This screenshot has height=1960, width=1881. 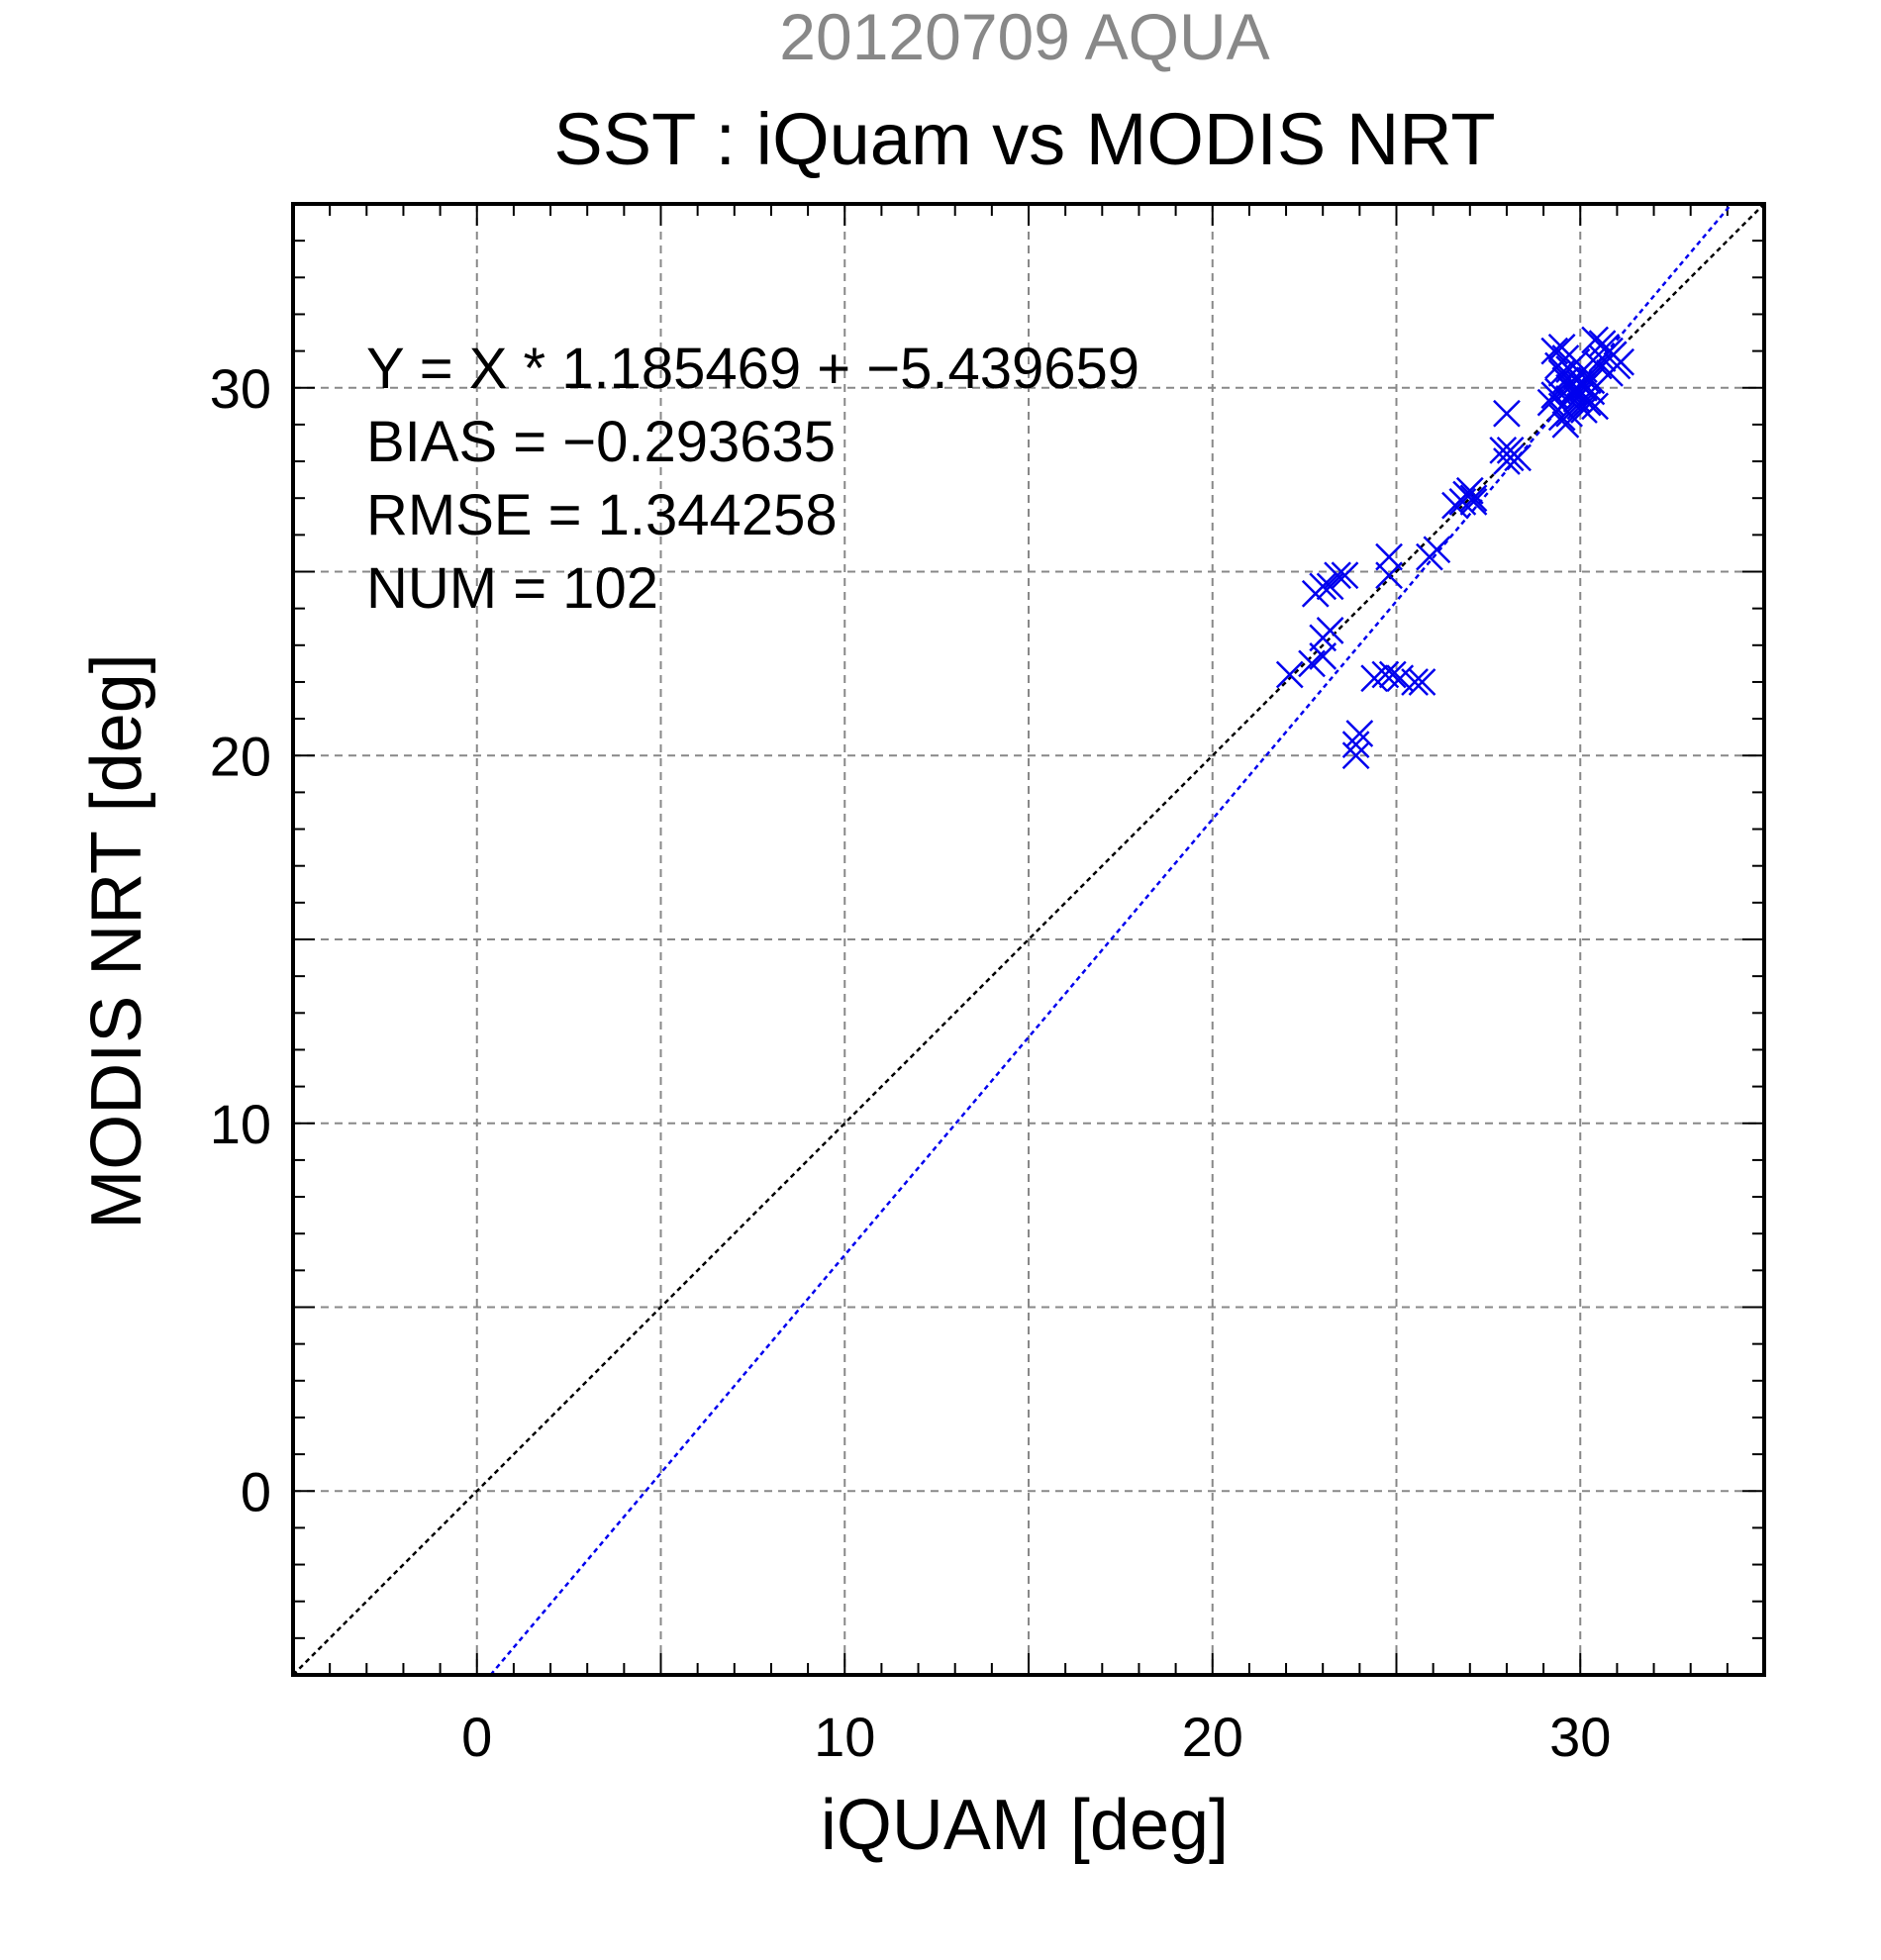 What do you see at coordinates (752, 369) in the screenshot?
I see `fit-equation-text: Y = X * 1.185469 + −5.439659` at bounding box center [752, 369].